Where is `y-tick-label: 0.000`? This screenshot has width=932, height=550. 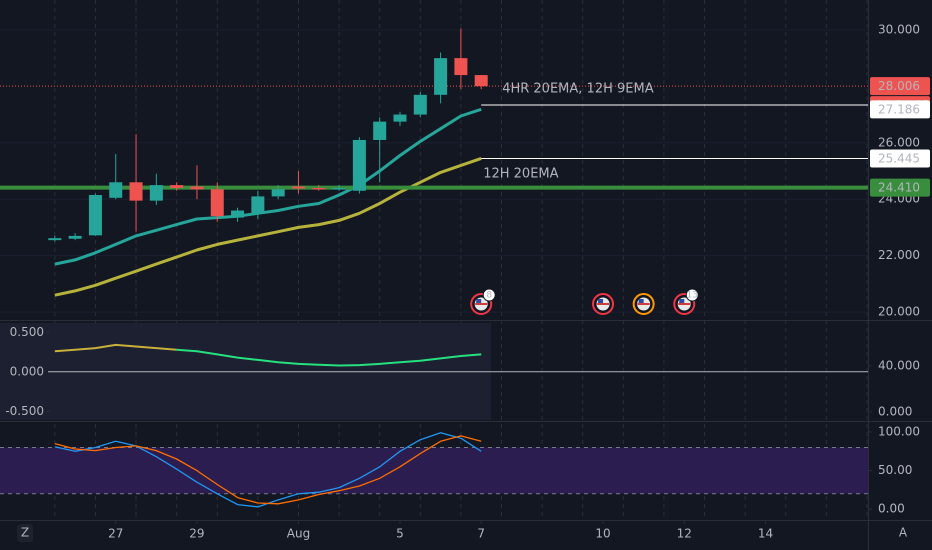 y-tick-label: 0.000 is located at coordinates (27, 371).